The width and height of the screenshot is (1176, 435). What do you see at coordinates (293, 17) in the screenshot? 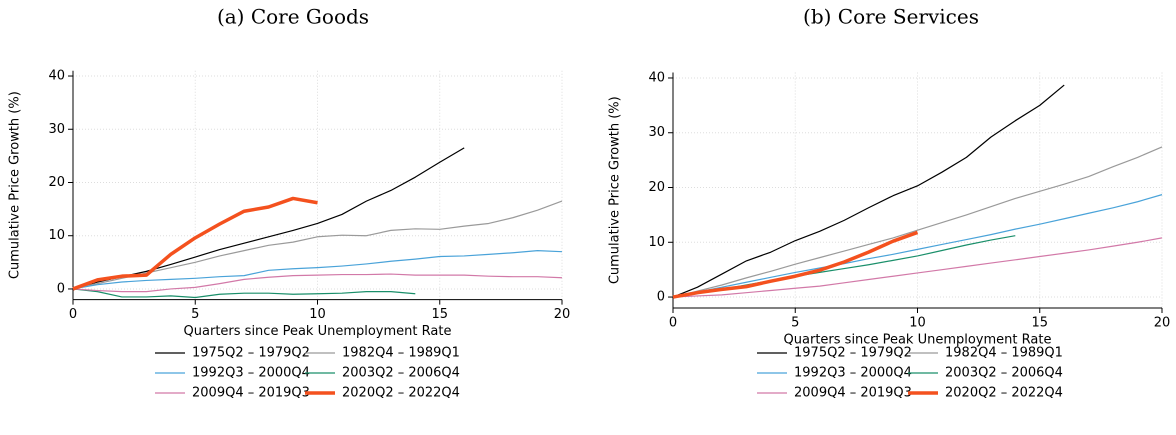
I see `chart-title: (a) Core Goods` at bounding box center [293, 17].